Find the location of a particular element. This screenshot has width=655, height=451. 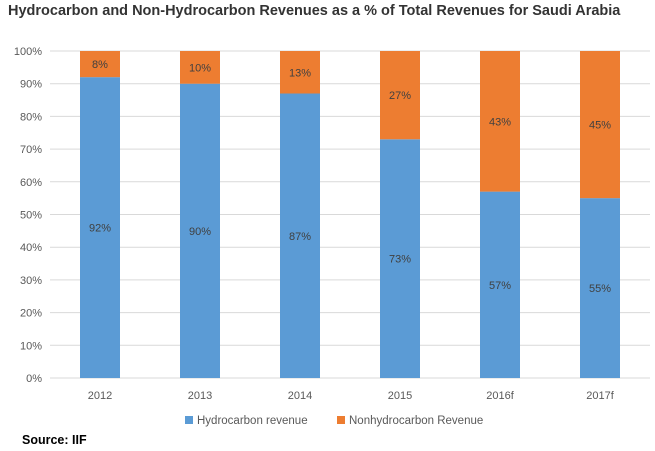

x-tick-label: 2013 is located at coordinates (200, 396).